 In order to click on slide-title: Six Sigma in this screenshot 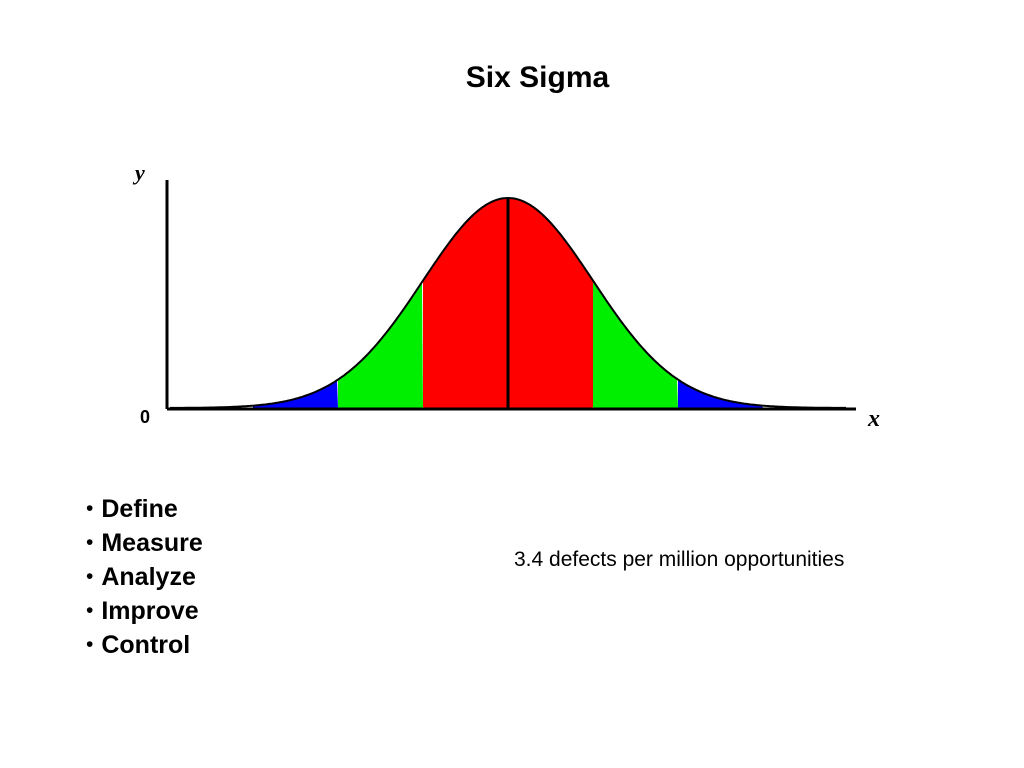, I will do `click(537, 77)`.